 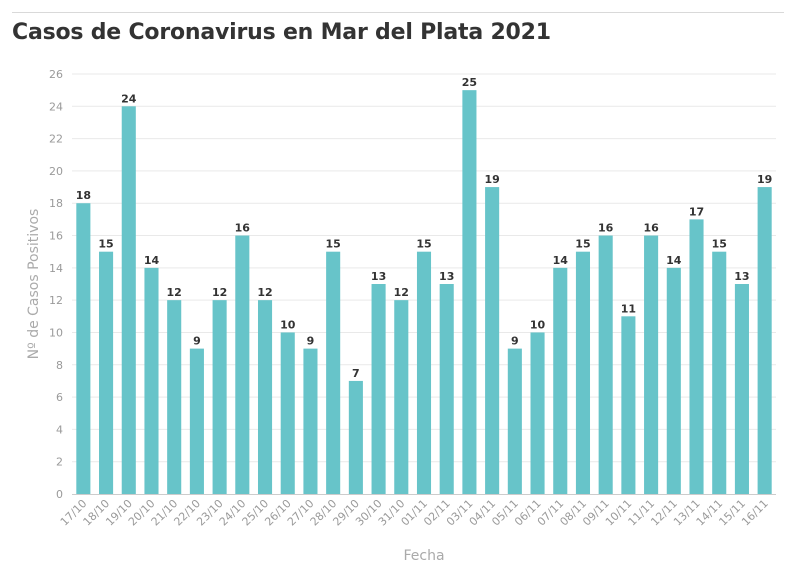 I want to click on y-tick-label: 6, so click(x=59, y=397).